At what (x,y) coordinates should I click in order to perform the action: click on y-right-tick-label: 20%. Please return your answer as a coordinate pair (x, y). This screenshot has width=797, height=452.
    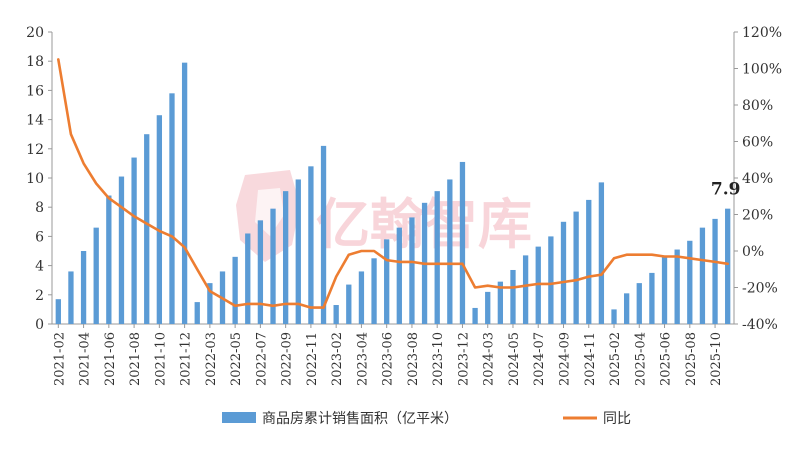
    Looking at the image, I should click on (757, 216).